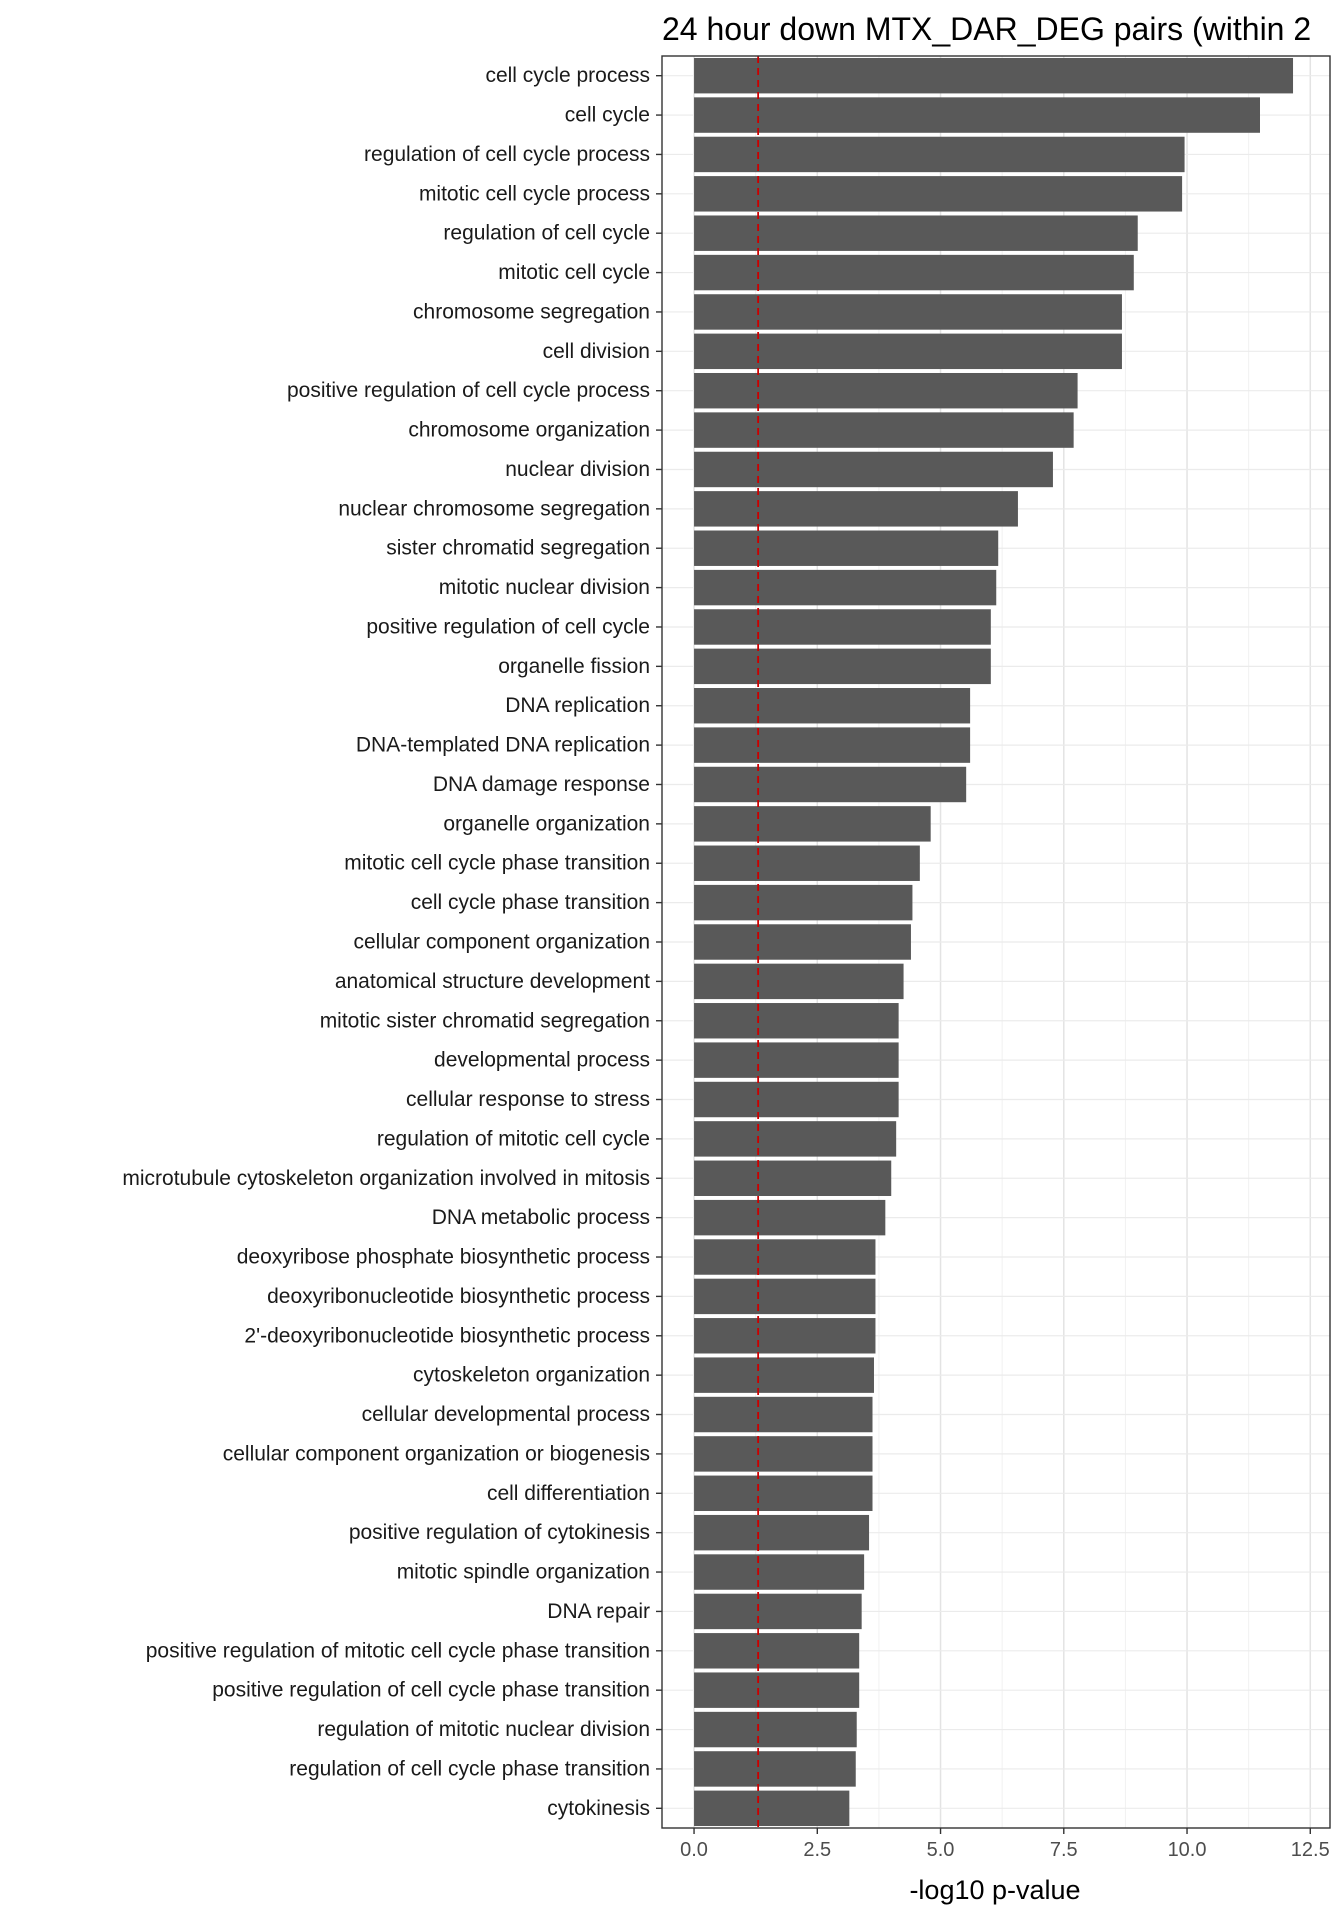 The height and width of the screenshot is (1920, 1344). Describe the element at coordinates (492, 981) in the screenshot. I see `category-label: anatomical structure development` at that location.